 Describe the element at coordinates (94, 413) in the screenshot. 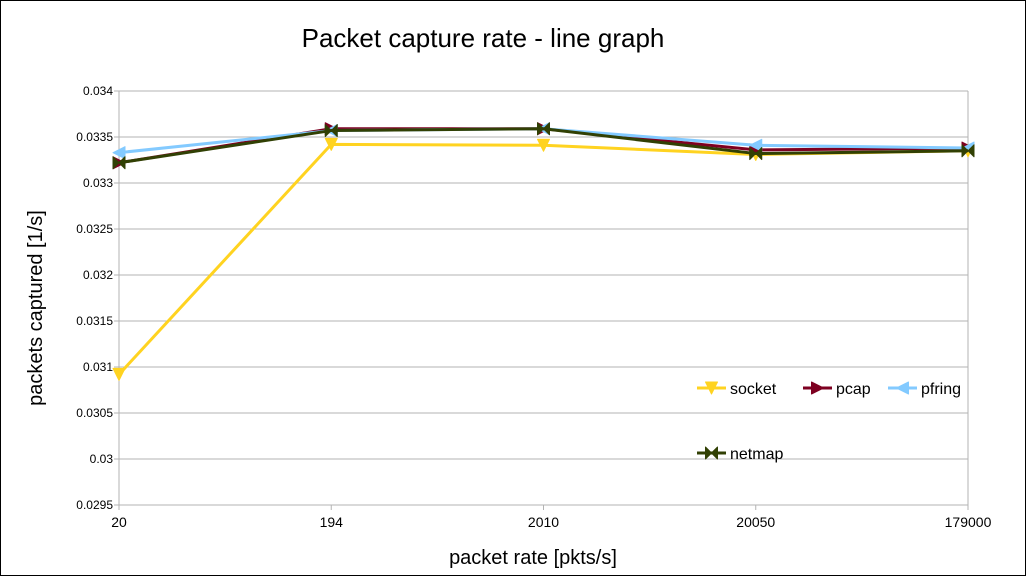

I see `y-tick-label: 0.0305` at that location.